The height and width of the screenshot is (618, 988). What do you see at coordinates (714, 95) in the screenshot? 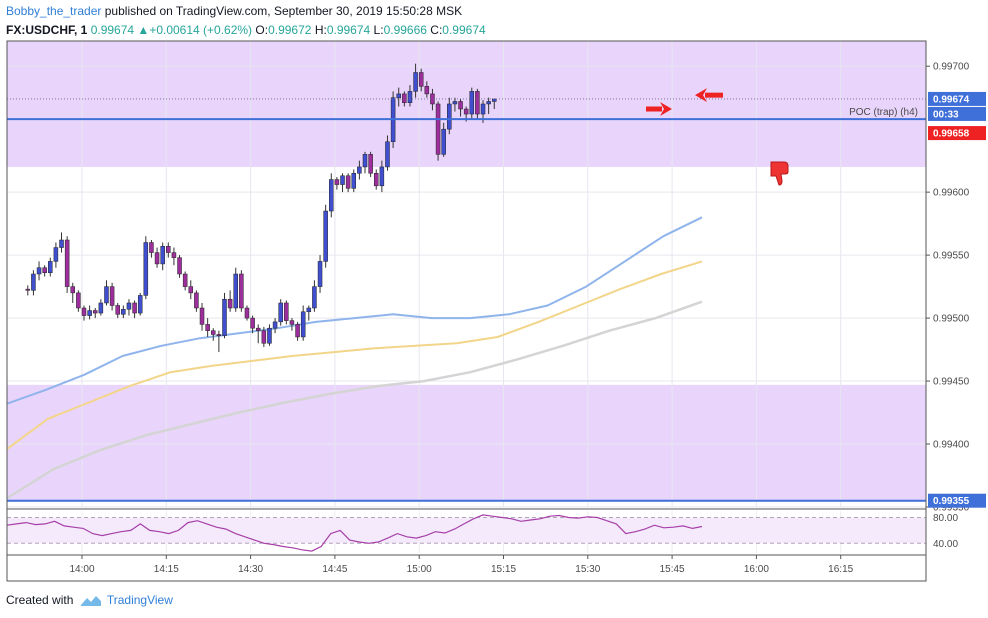
I see `arrow-left-shaft` at bounding box center [714, 95].